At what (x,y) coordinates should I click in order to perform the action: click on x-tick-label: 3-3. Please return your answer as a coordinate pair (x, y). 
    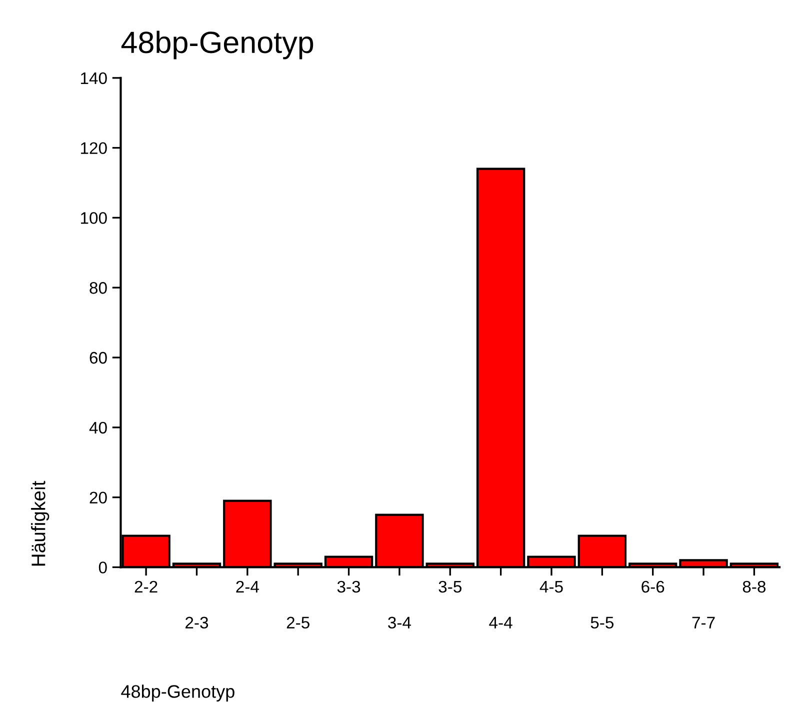
    Looking at the image, I should click on (348, 586).